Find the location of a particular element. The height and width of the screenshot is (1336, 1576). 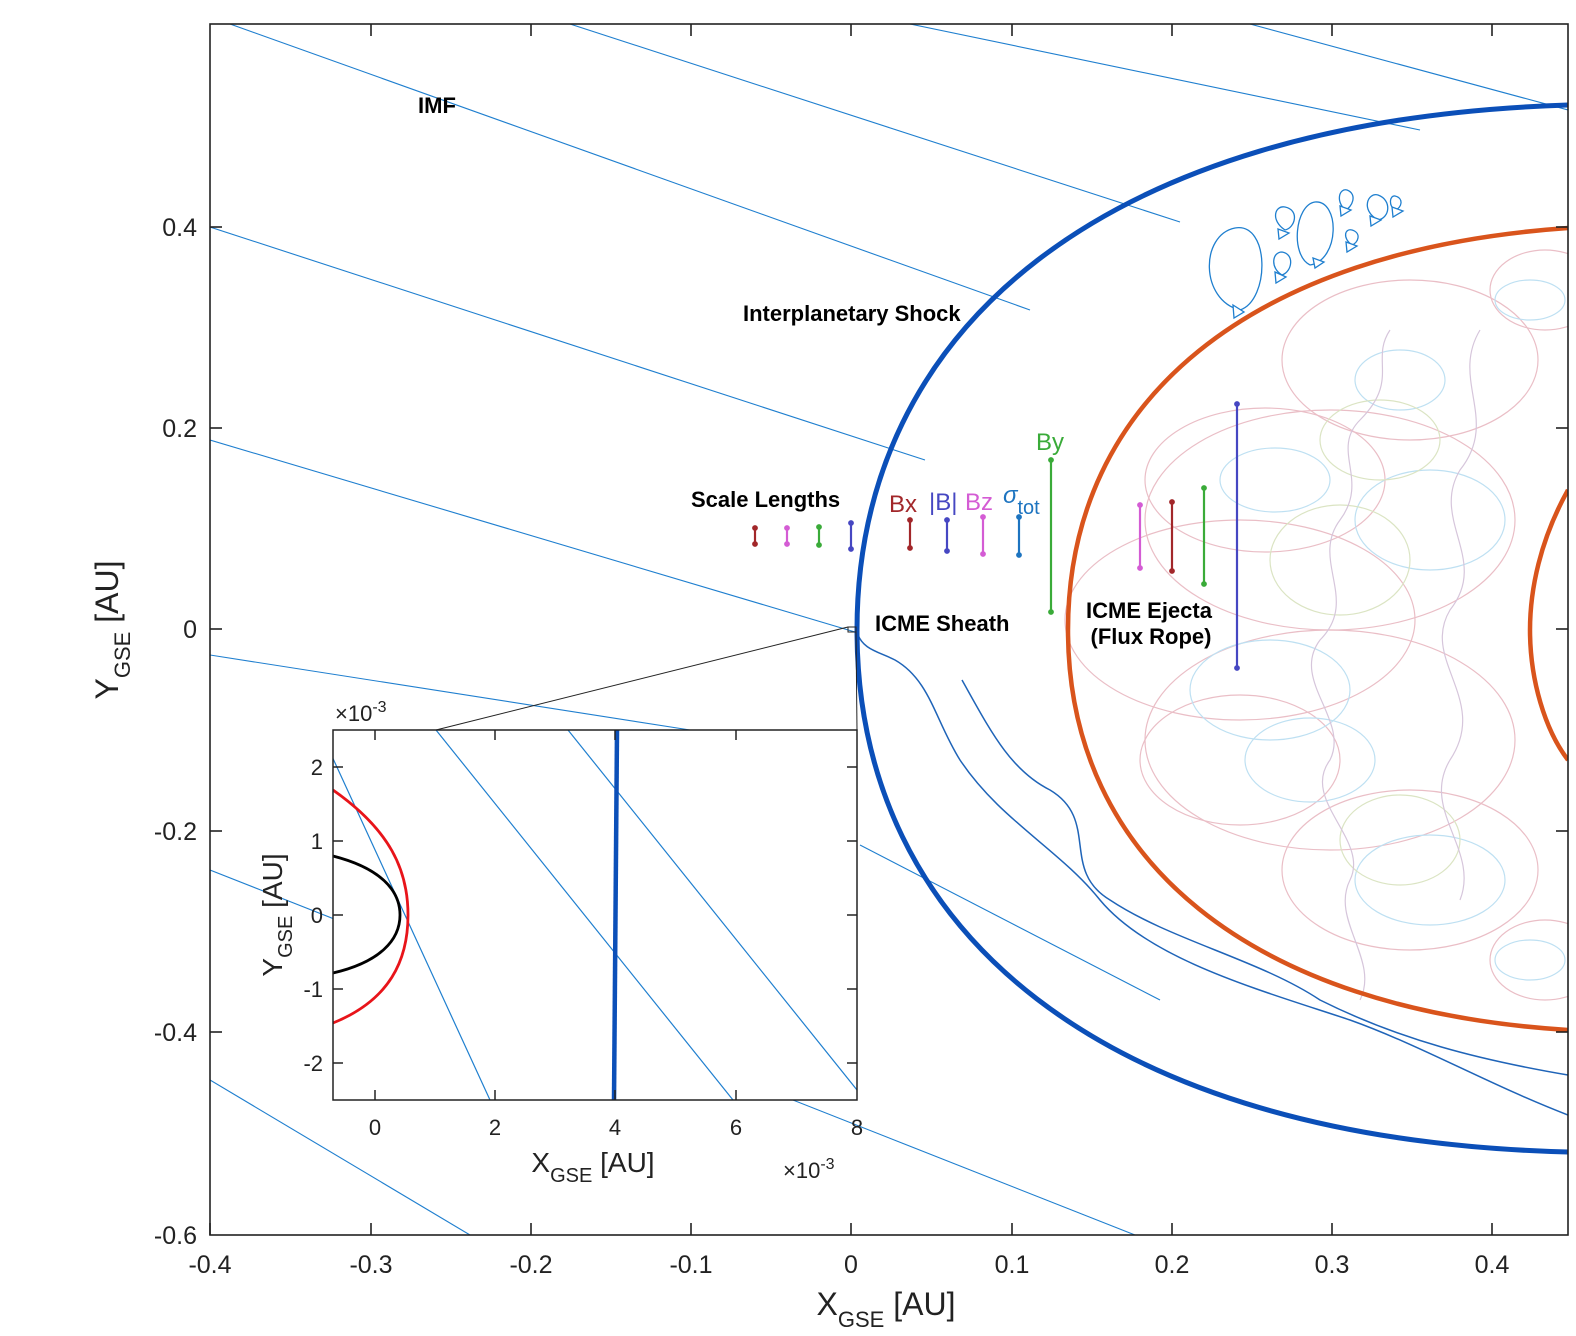

inset-x-tick-label: 4 is located at coordinates (615, 1127).